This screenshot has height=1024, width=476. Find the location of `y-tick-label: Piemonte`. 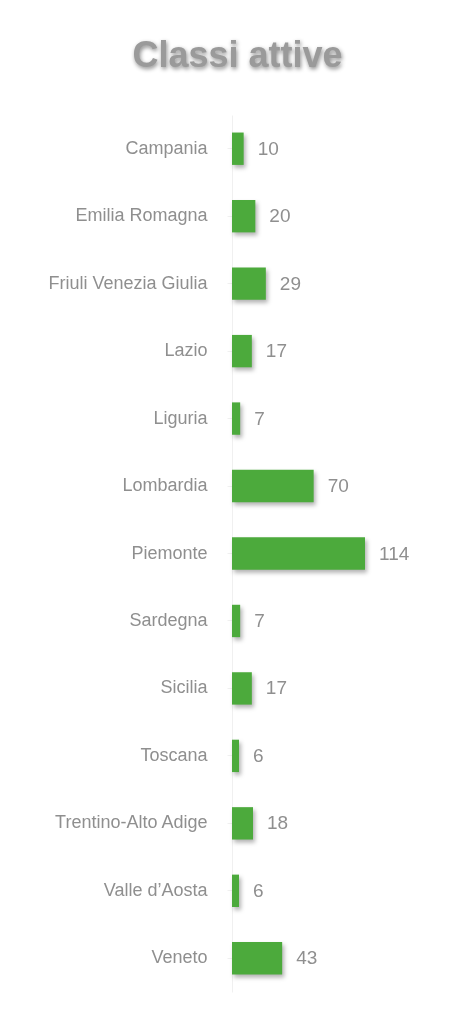

y-tick-label: Piemonte is located at coordinates (169, 552).